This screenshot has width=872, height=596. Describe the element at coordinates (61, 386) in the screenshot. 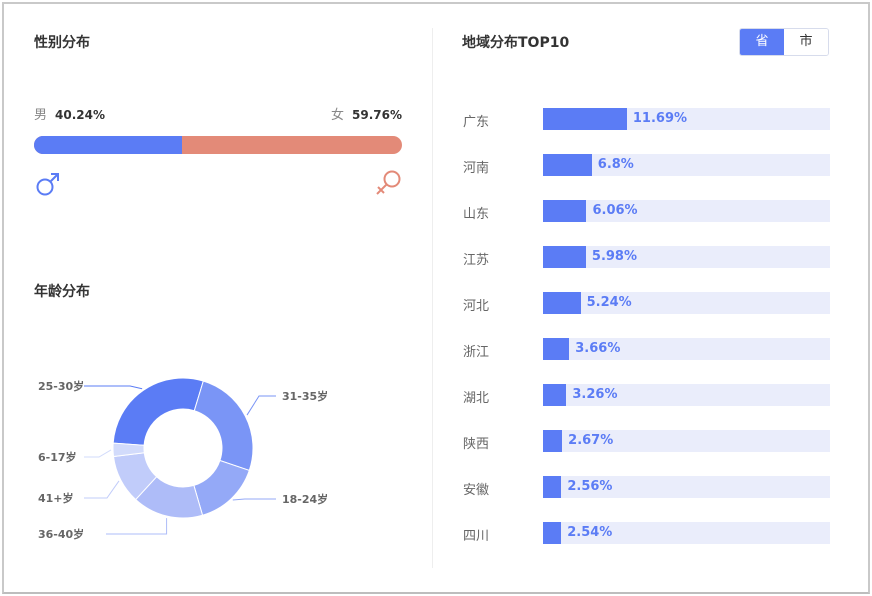

I see `age-label: 25-30岁` at that location.